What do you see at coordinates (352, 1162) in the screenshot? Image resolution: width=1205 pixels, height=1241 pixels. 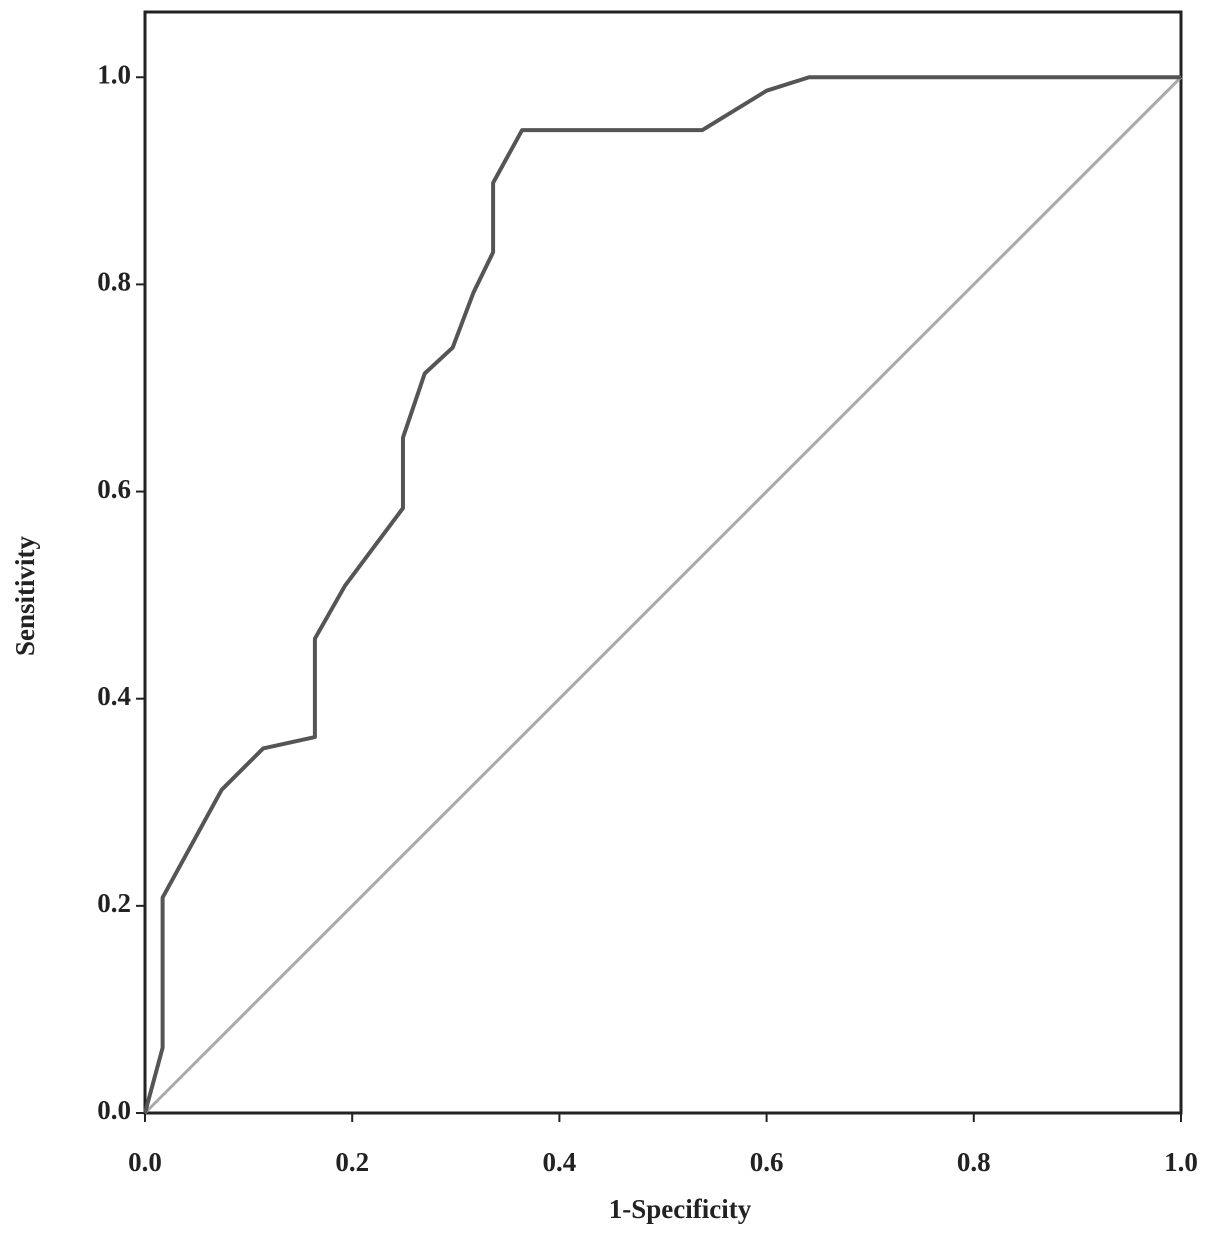 I see `x-tick-label: 0.2` at bounding box center [352, 1162].